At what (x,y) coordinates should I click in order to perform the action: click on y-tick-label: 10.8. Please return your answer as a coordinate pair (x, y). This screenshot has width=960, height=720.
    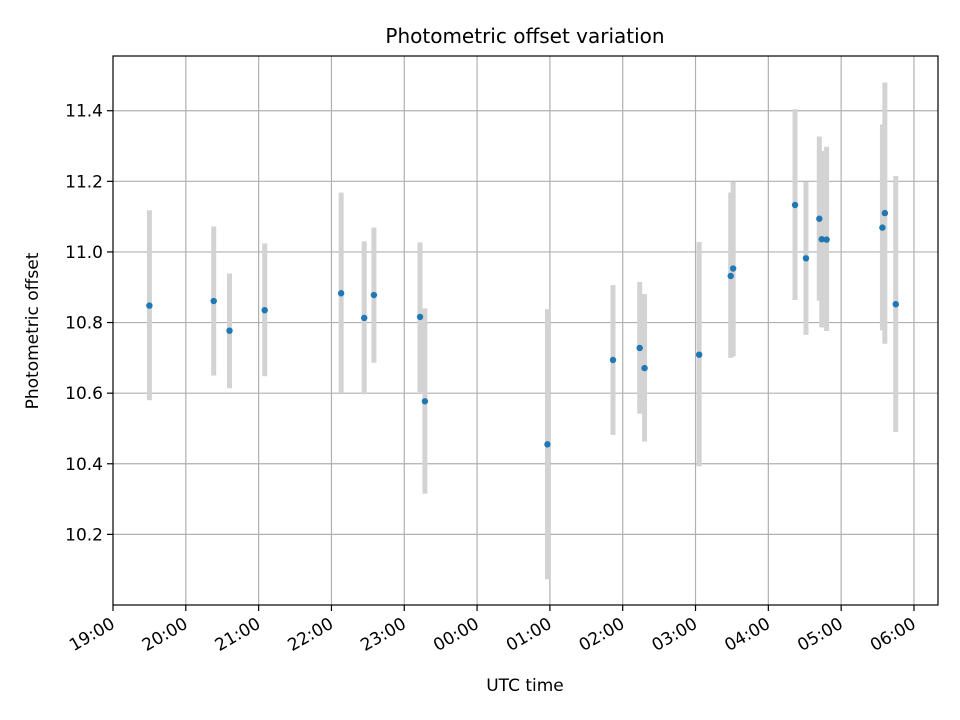
    Looking at the image, I should click on (84, 324).